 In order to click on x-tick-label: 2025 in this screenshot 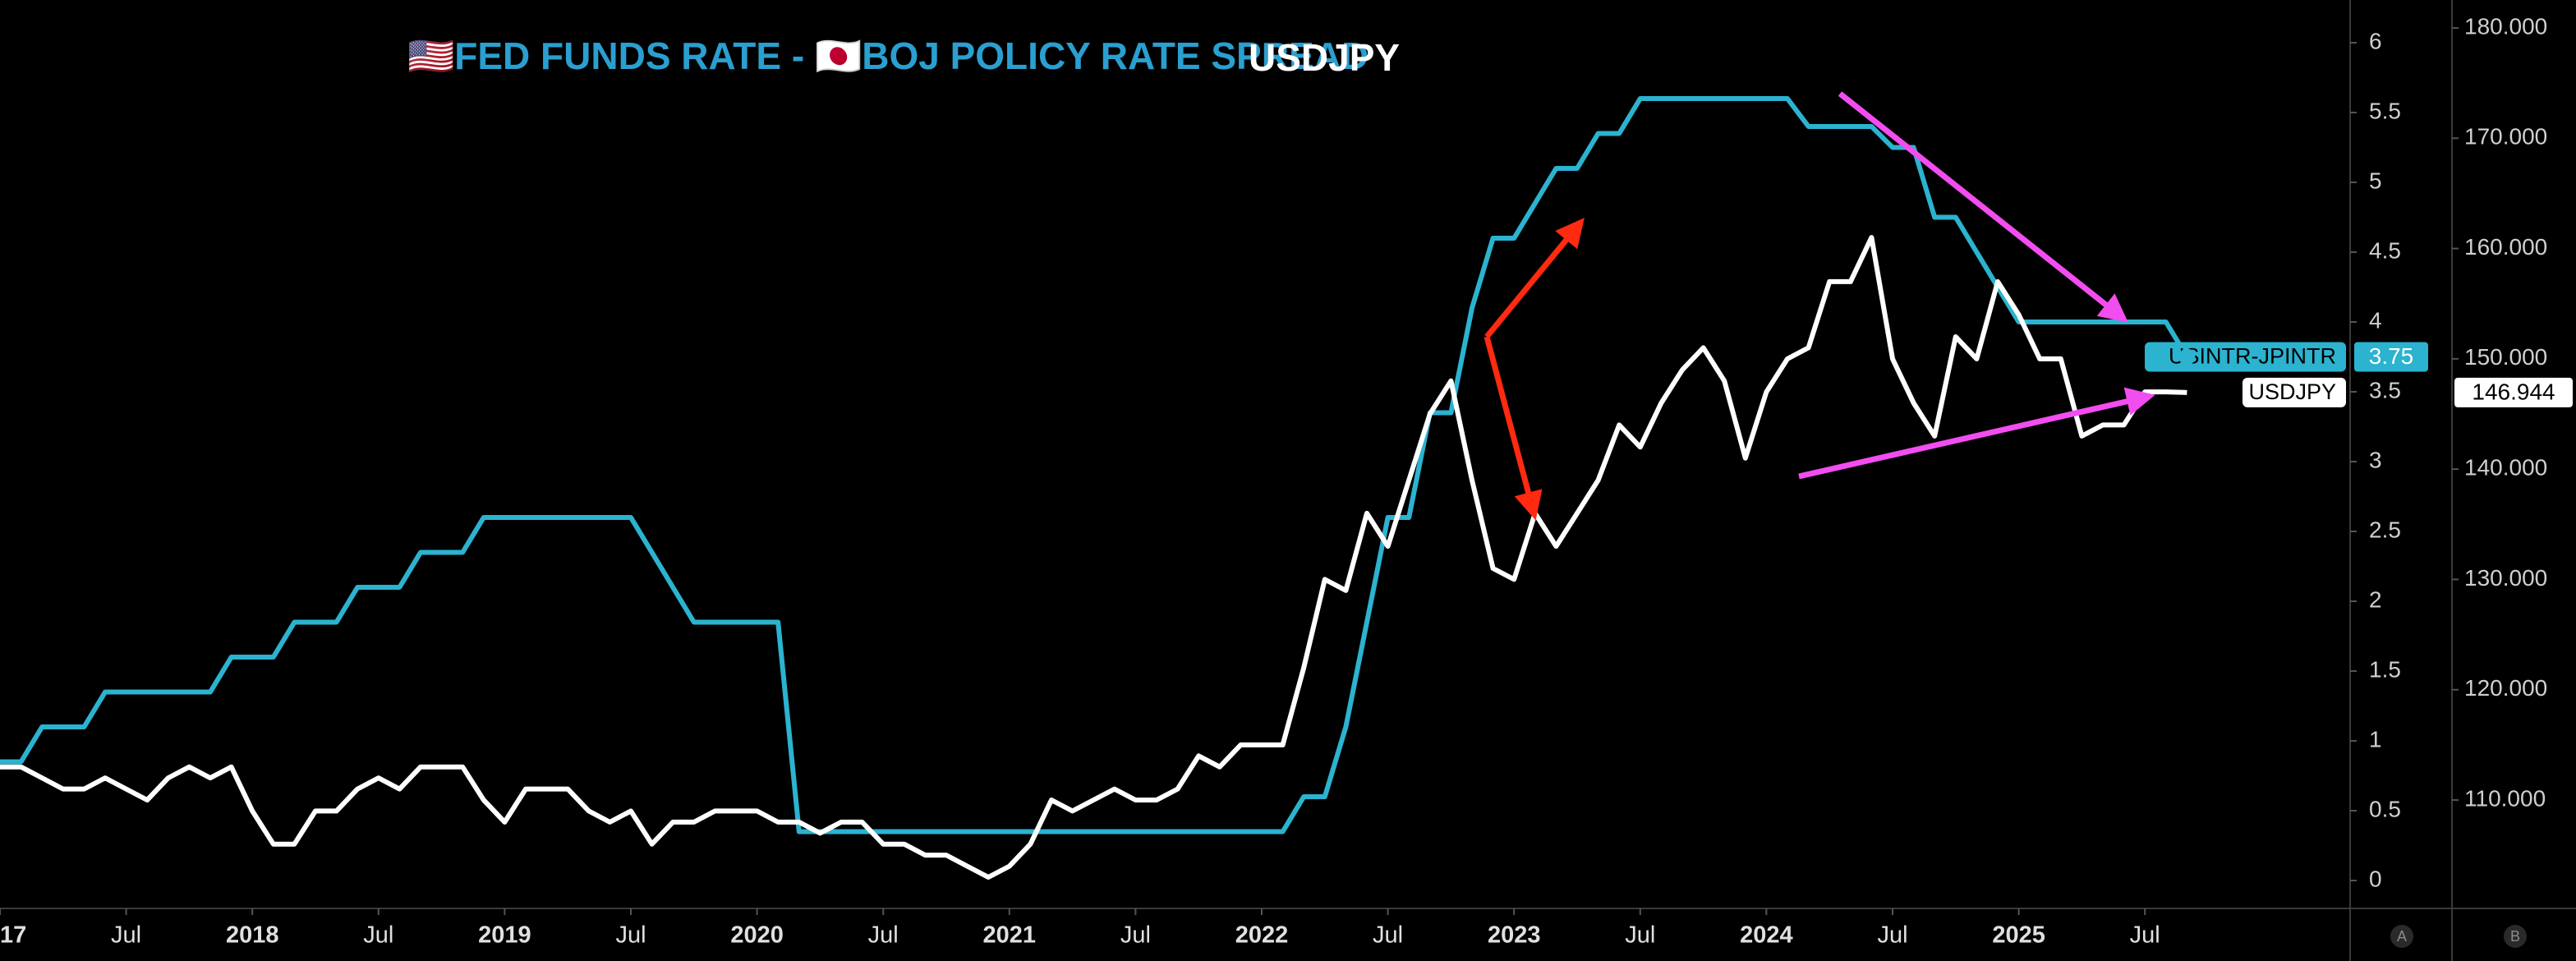, I will do `click(2018, 936)`.